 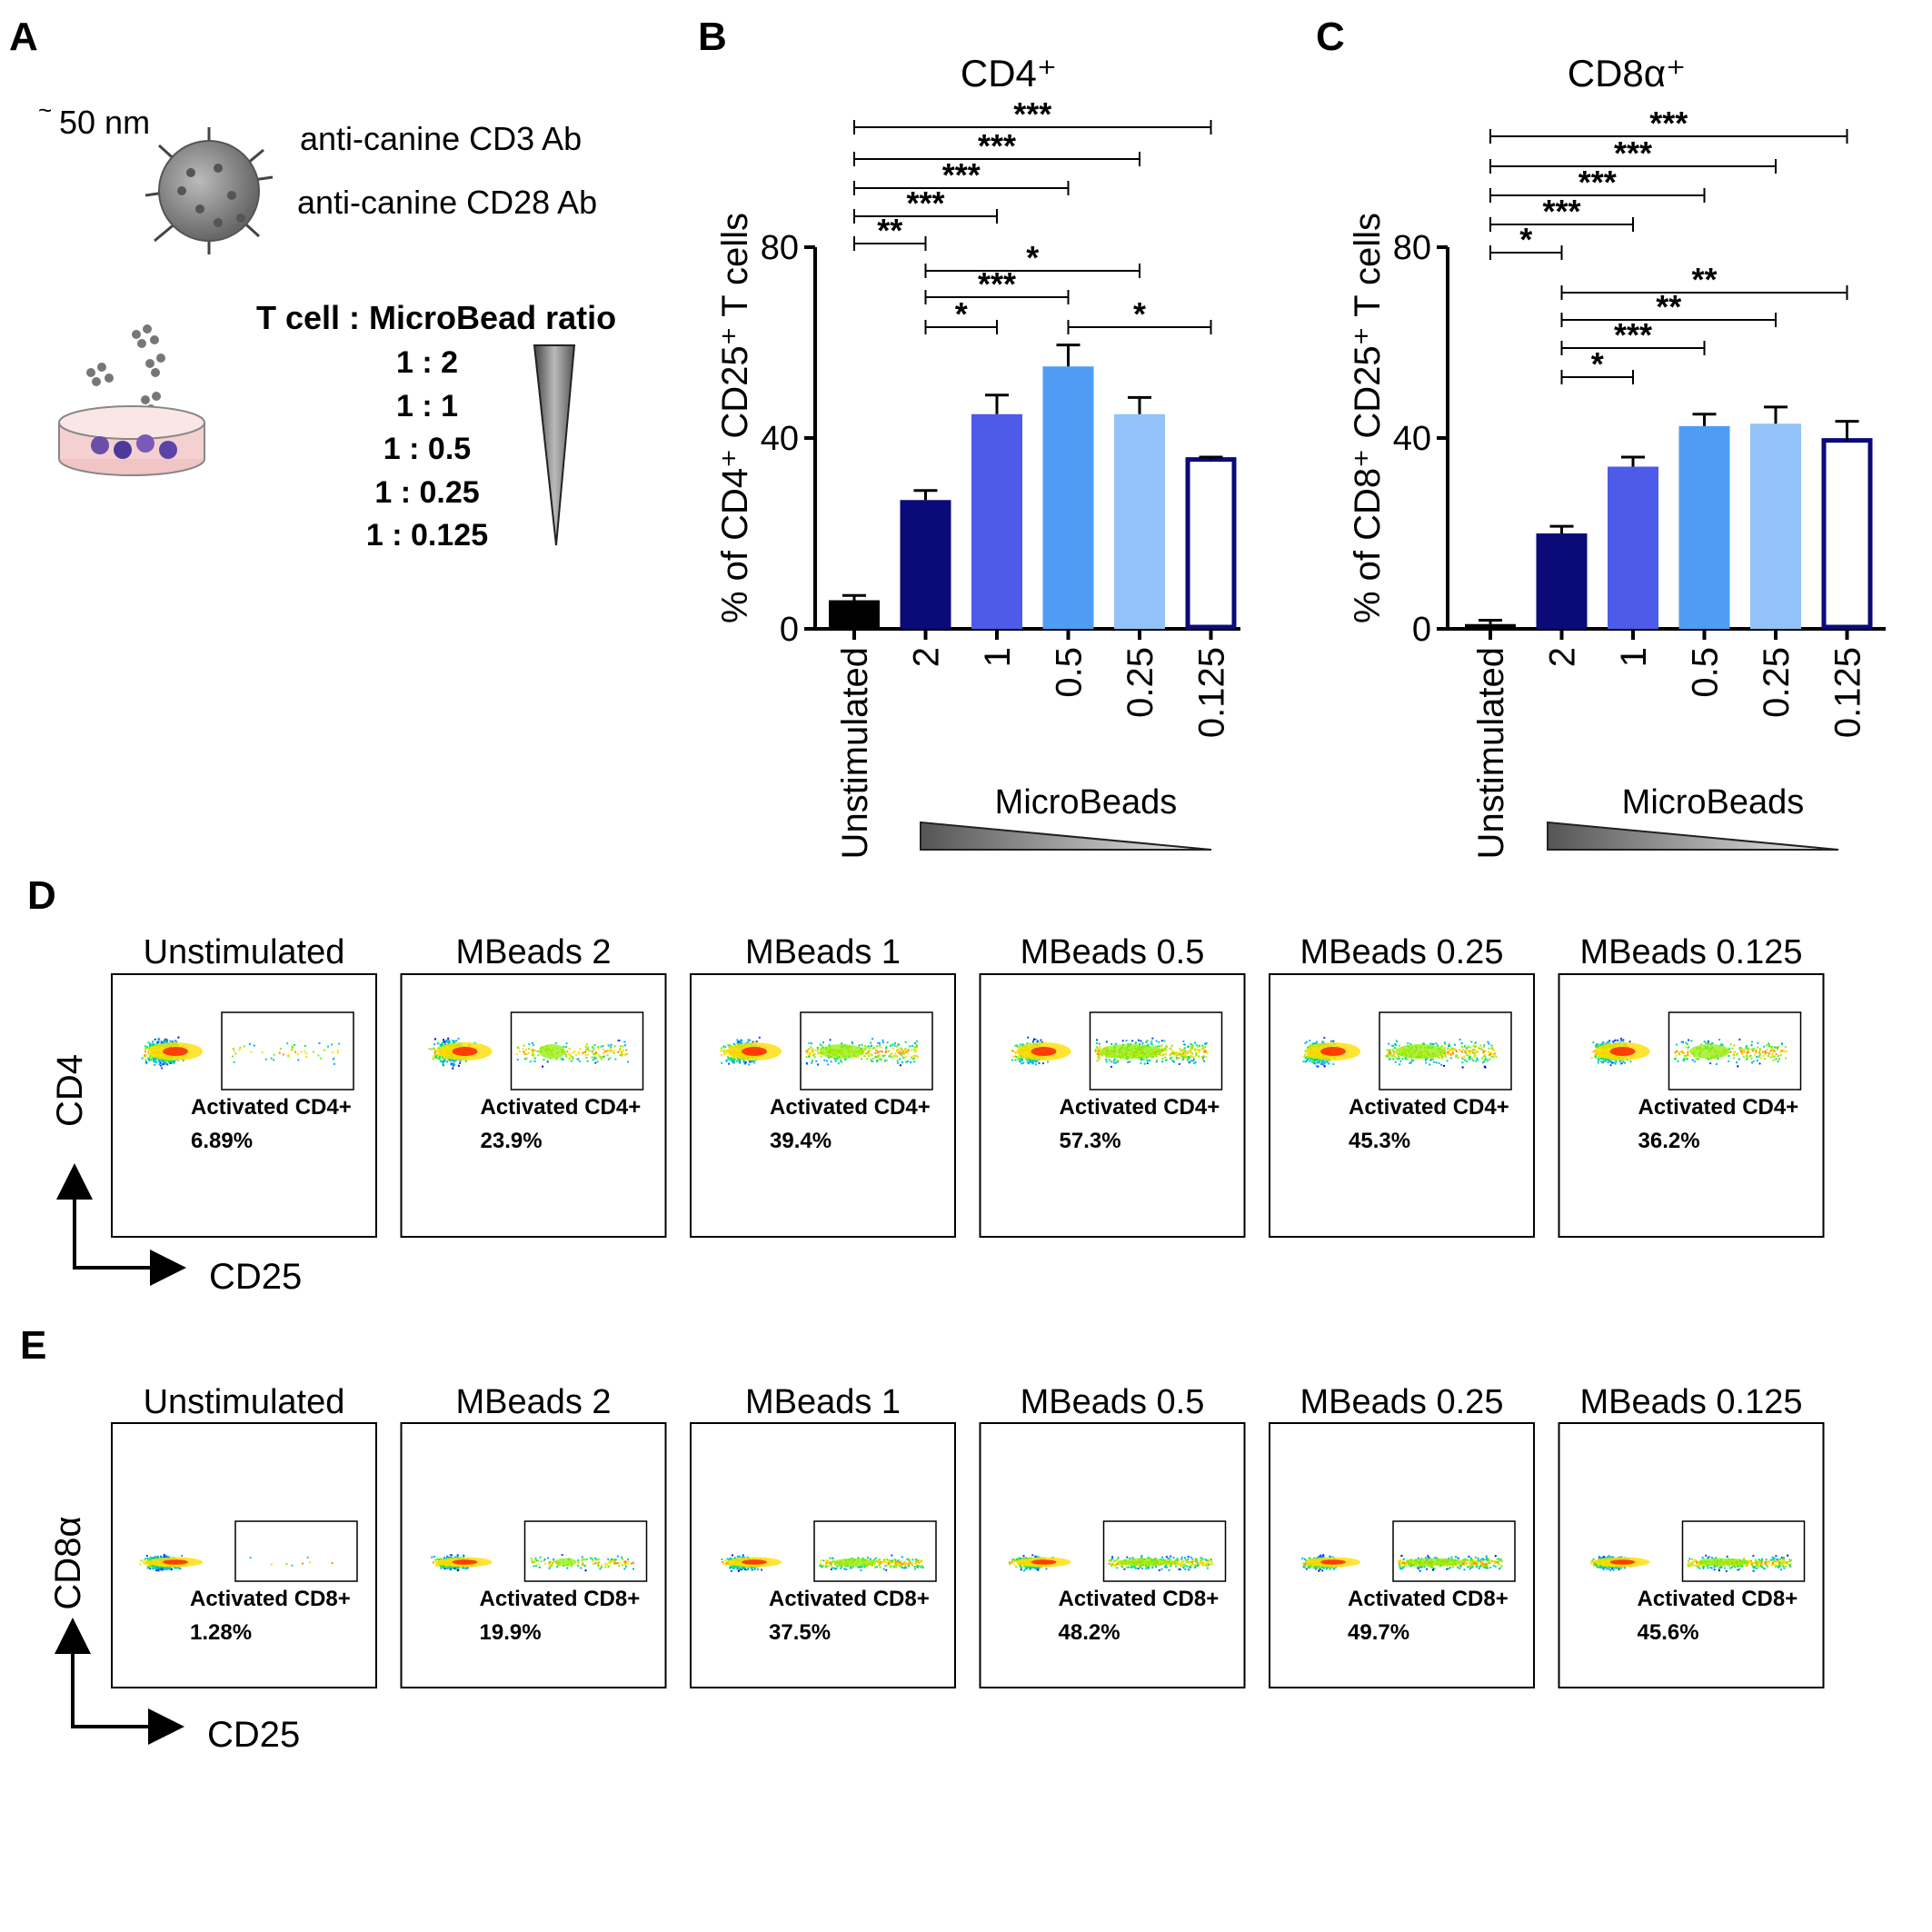 What do you see at coordinates (512, 1141) in the screenshot?
I see `gate-percent: 23.9%` at bounding box center [512, 1141].